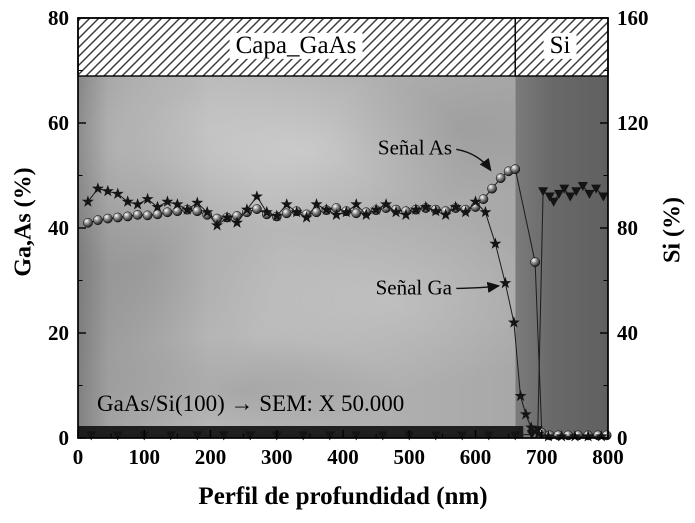 This screenshot has width=695, height=523. Describe the element at coordinates (627, 228) in the screenshot. I see `y-right-tick-label: 80` at that location.